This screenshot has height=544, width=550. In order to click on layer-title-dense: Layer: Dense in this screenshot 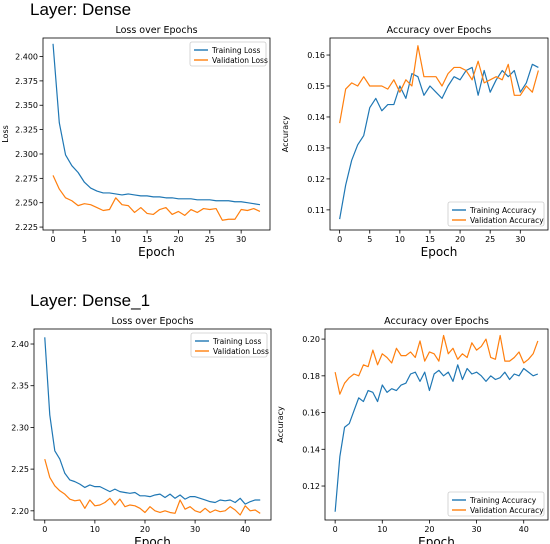, I will do `click(81, 9)`.